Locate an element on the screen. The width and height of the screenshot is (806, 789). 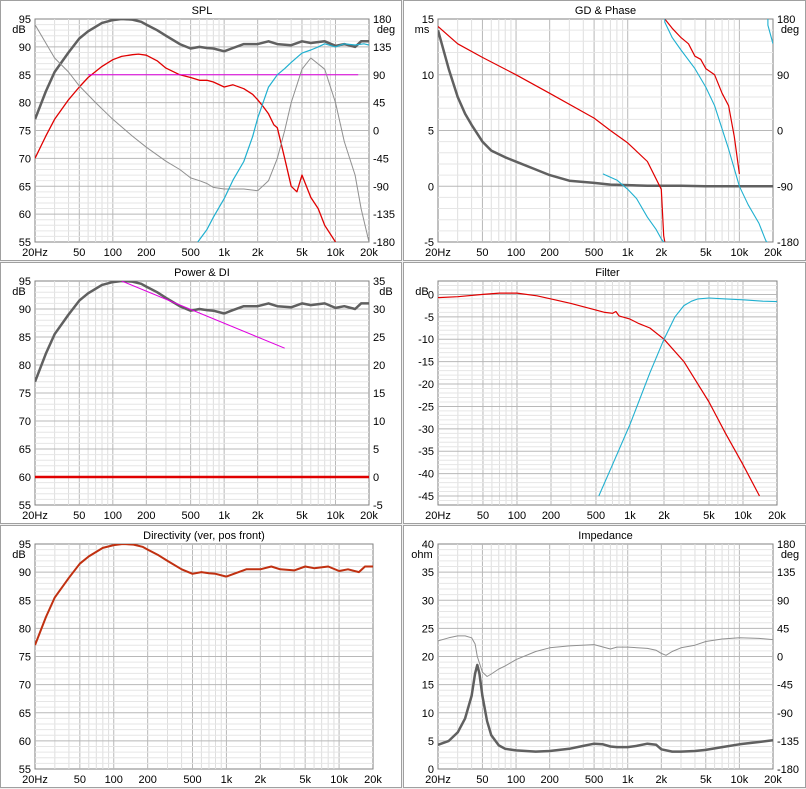
x-tick-label: 5k is located at coordinates (305, 780).